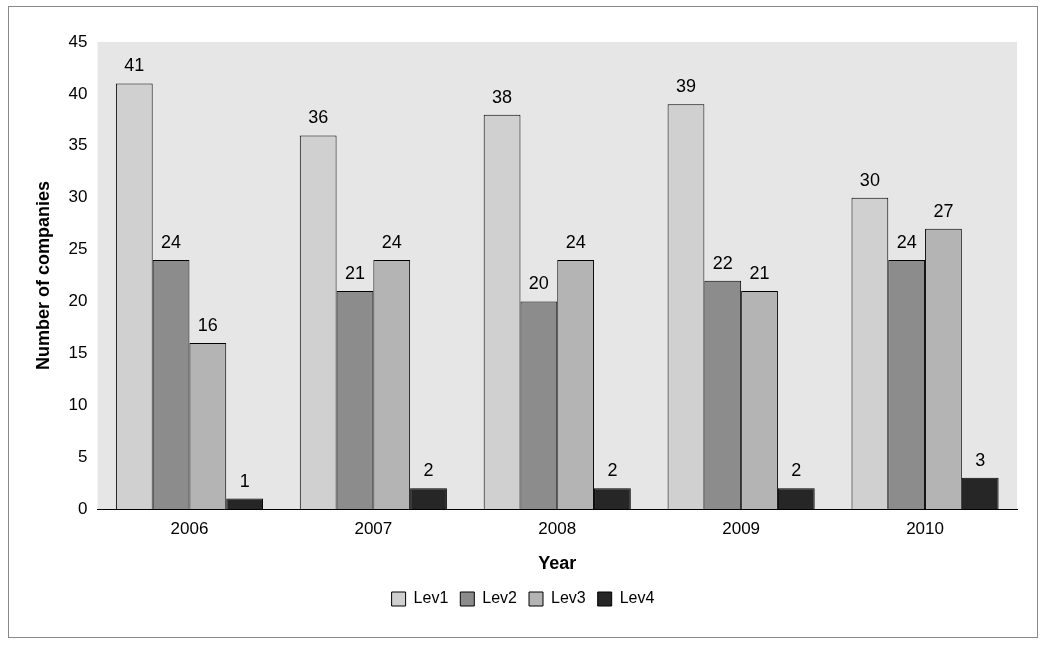 The height and width of the screenshot is (648, 1051). I want to click on data-label: 3, so click(980, 459).